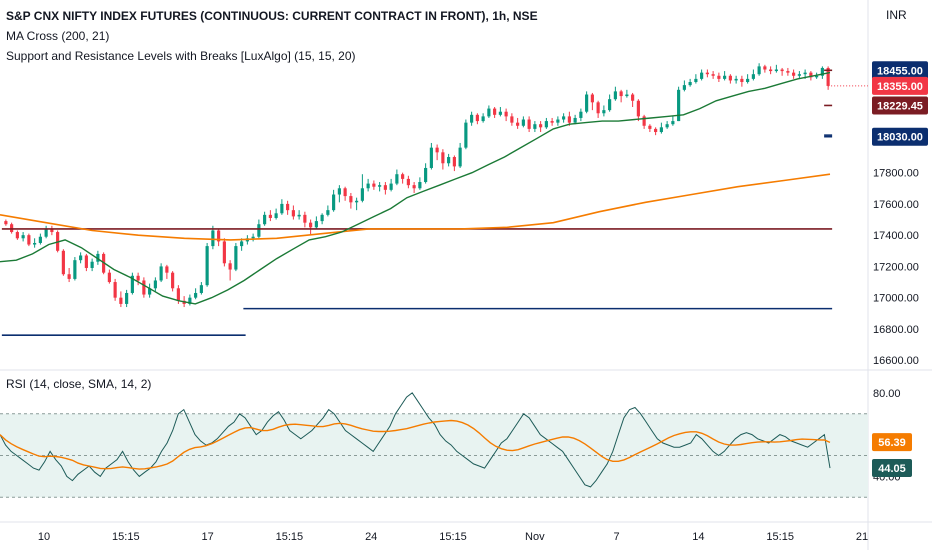 This screenshot has height=550, width=932. What do you see at coordinates (896, 15) in the screenshot?
I see `currency-label: INR` at bounding box center [896, 15].